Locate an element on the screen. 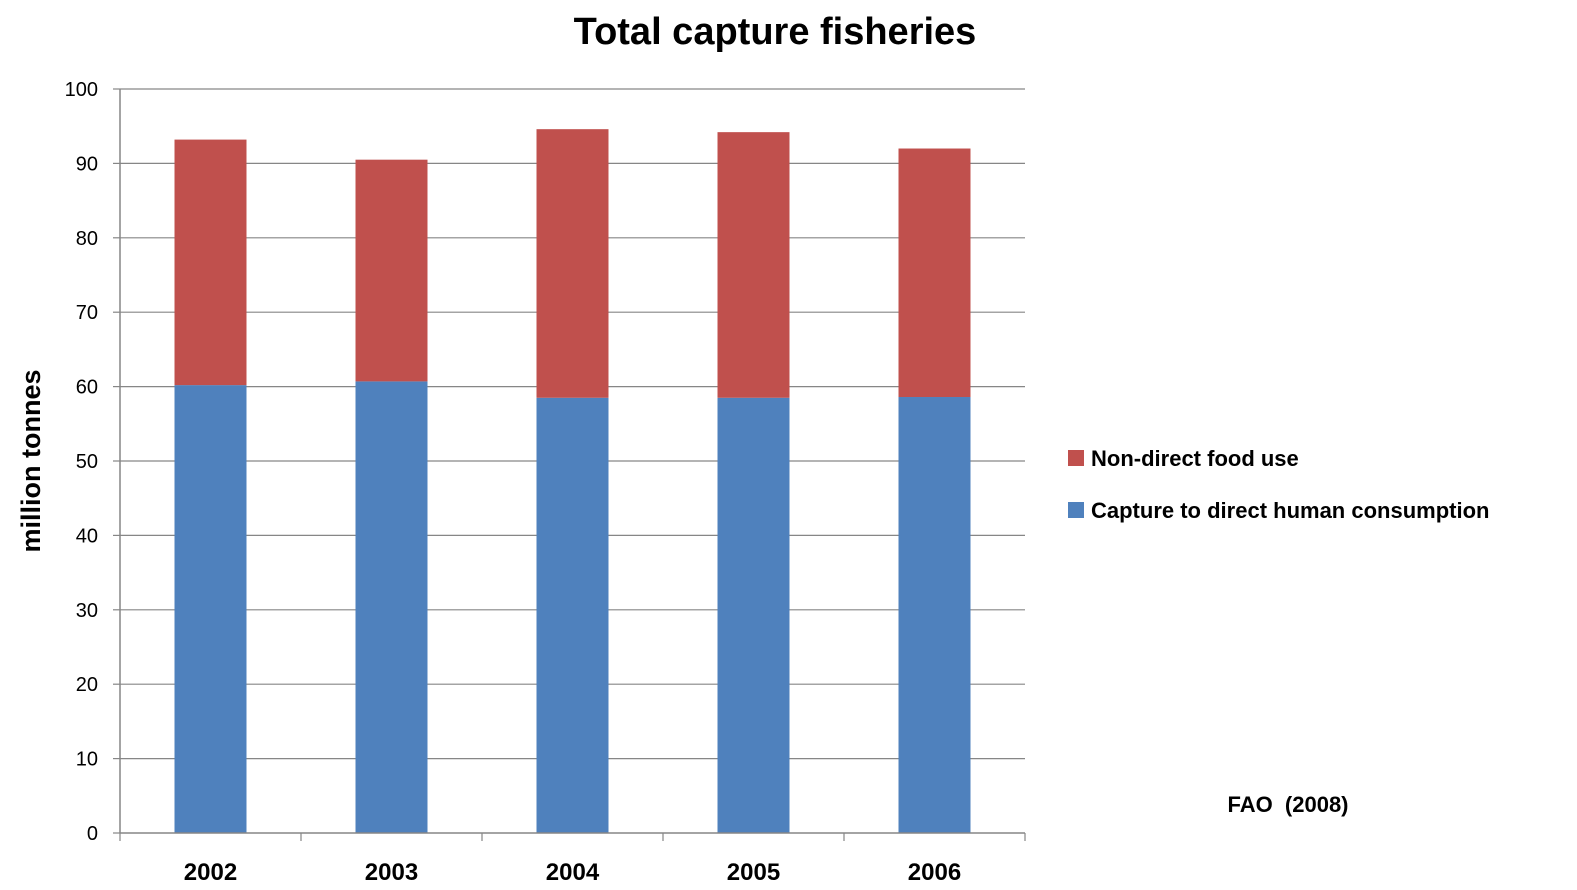  chart-title: Total capture fisheries is located at coordinates (775, 32).